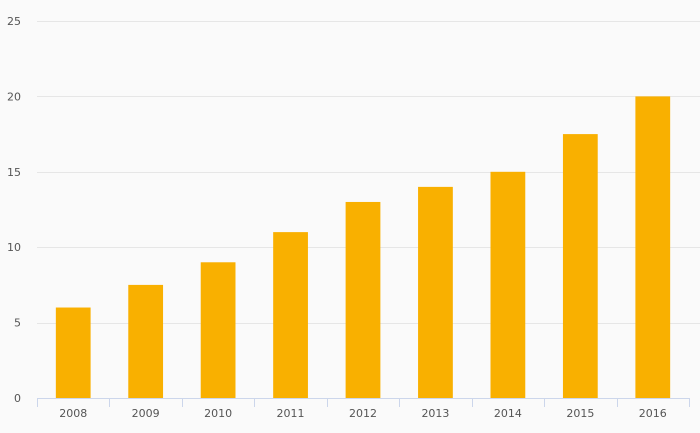  Describe the element at coordinates (14, 96) in the screenshot. I see `y-tick-label-20: 20` at that location.